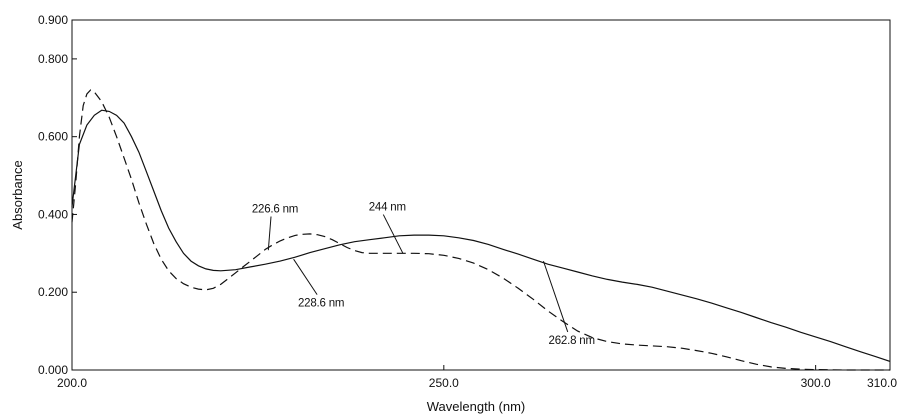 This screenshot has height=416, width=907. Describe the element at coordinates (816, 383) in the screenshot. I see `x-tick-label: 300.0` at that location.